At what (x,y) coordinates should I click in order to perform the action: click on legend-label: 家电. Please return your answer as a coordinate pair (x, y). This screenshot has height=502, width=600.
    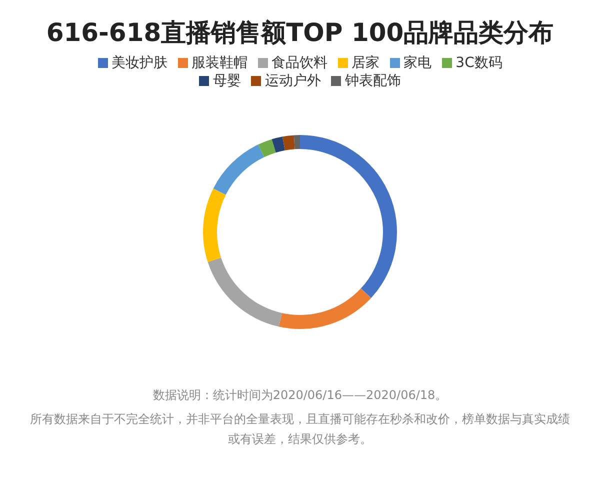
    Looking at the image, I should click on (418, 63).